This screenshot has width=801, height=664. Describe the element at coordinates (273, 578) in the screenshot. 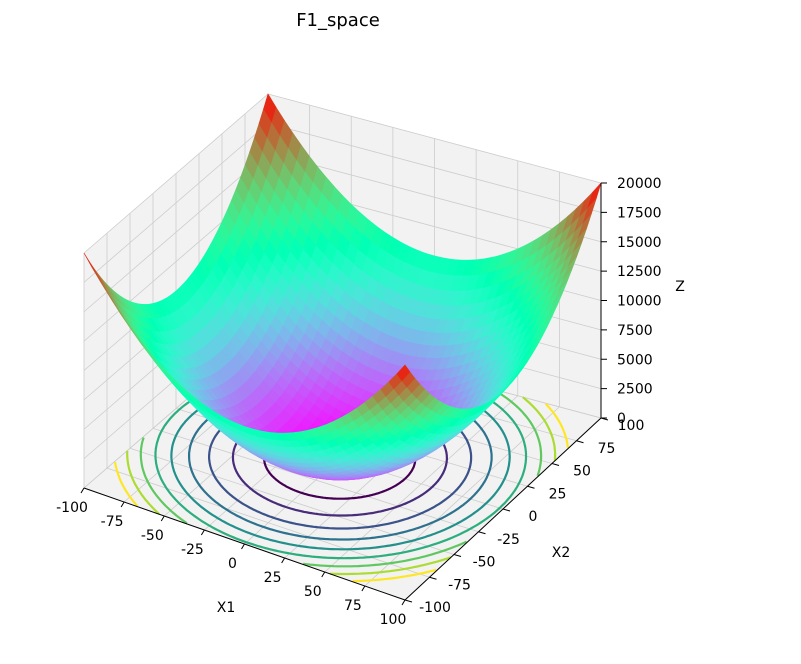

I see `x-tick-label: 25` at that location.